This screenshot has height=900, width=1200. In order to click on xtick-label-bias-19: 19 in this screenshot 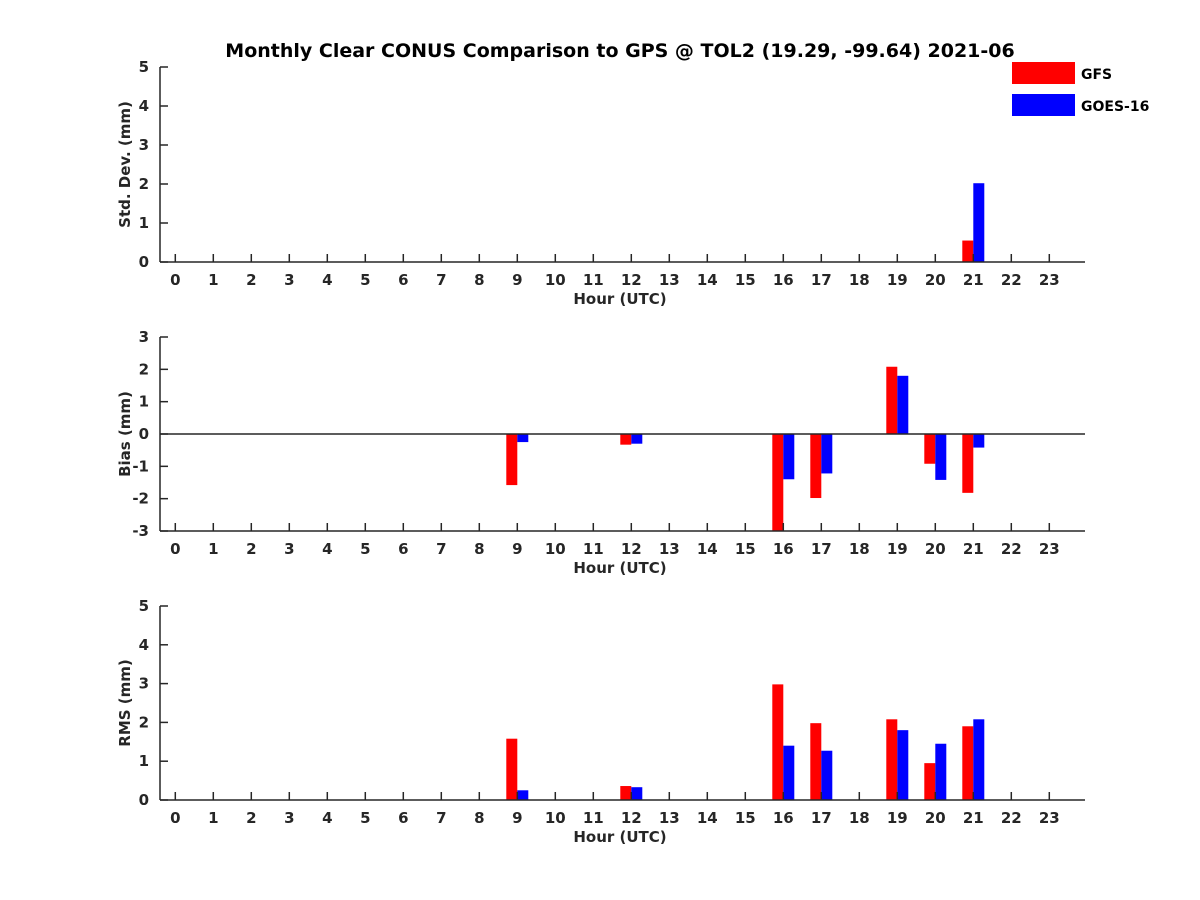, I will do `click(897, 549)`.